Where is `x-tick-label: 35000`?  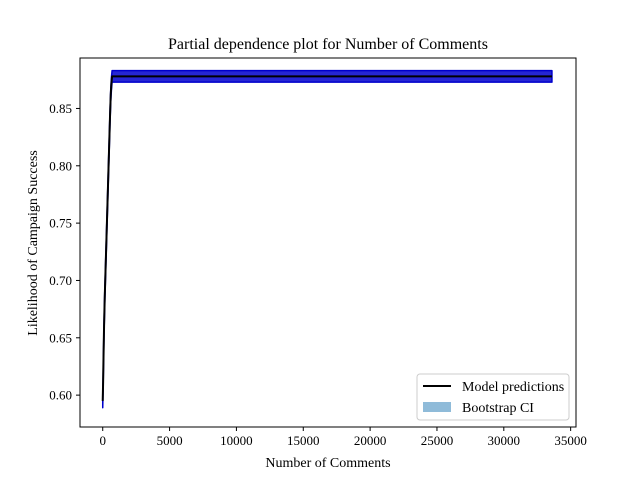
x-tick-label: 35000 is located at coordinates (570, 440).